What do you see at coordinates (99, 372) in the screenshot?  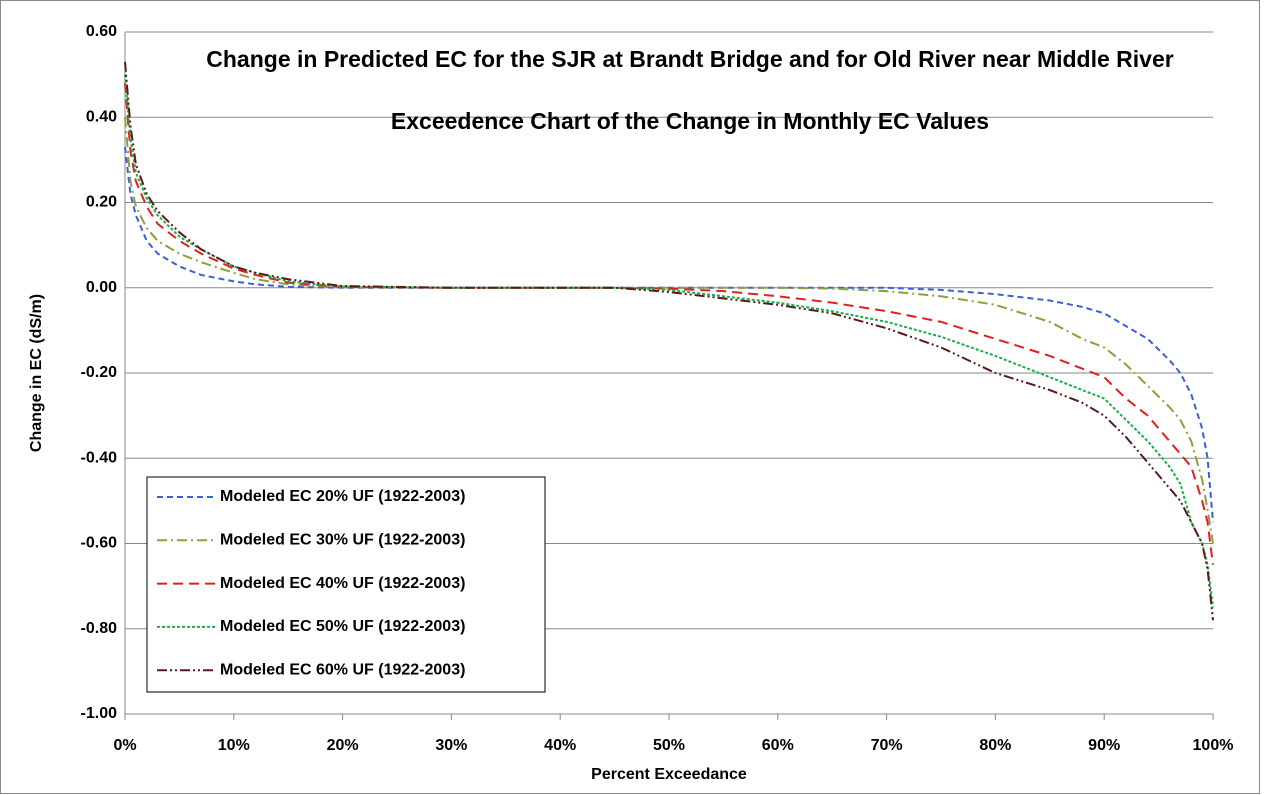 I see `y-tick-label: -0.20` at bounding box center [99, 372].